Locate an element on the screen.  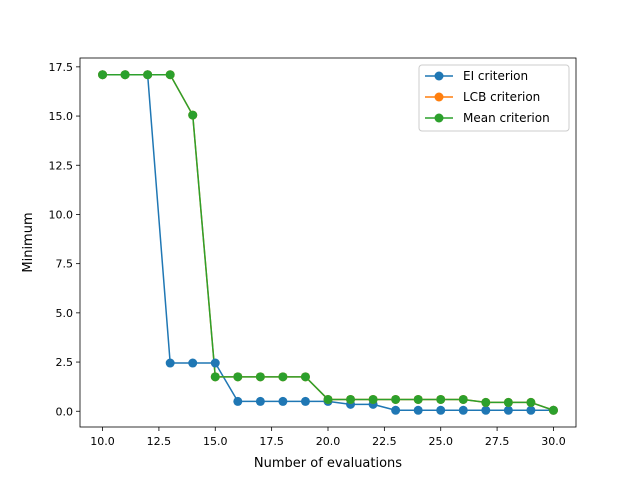
y-tick-label: 12.5 is located at coordinates (61, 165).